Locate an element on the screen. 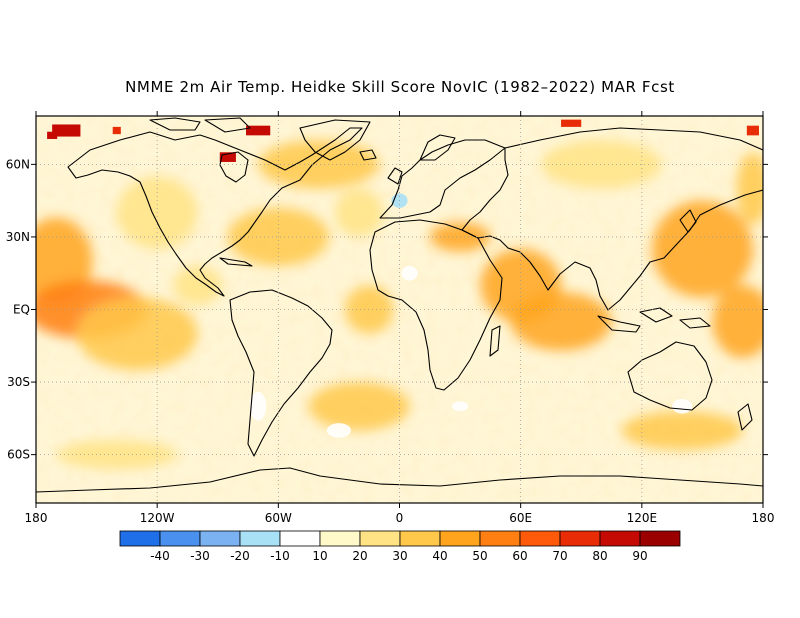 Image resolution: width=800 pixels, height=618 pixels. lat-tick-label: 30N is located at coordinates (18, 237).